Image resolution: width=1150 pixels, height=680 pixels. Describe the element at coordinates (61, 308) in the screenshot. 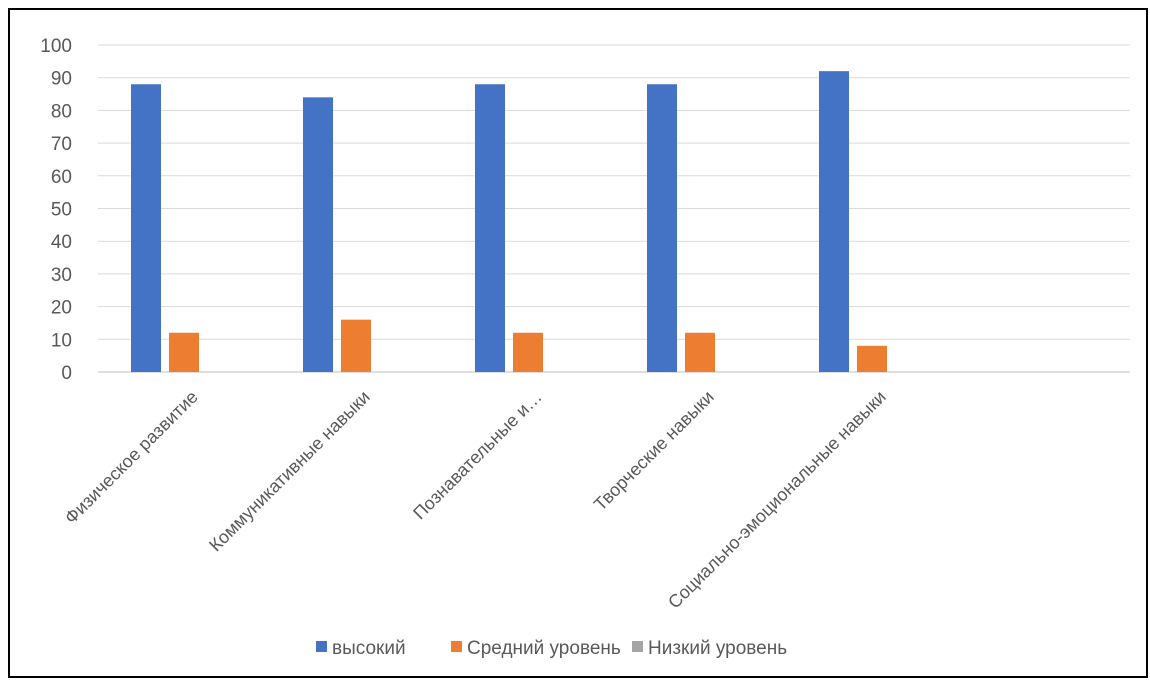

I see `y-tick-label: 20` at that location.